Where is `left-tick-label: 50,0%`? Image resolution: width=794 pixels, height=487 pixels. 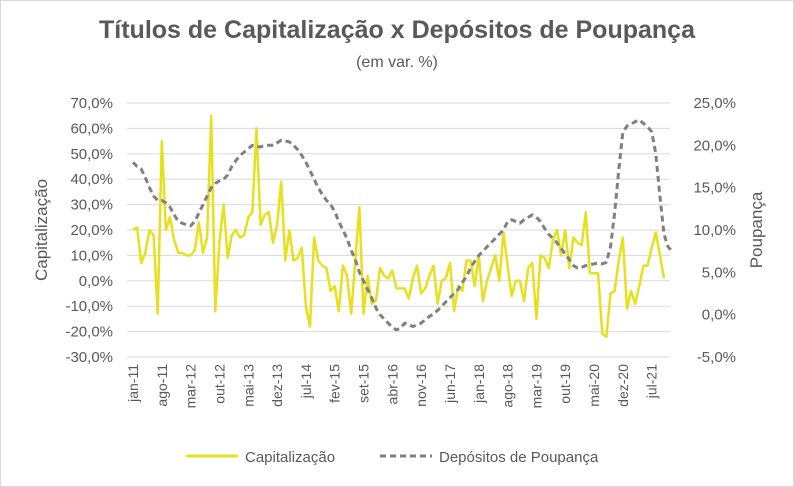 left-tick-label: 50,0% is located at coordinates (91, 154).